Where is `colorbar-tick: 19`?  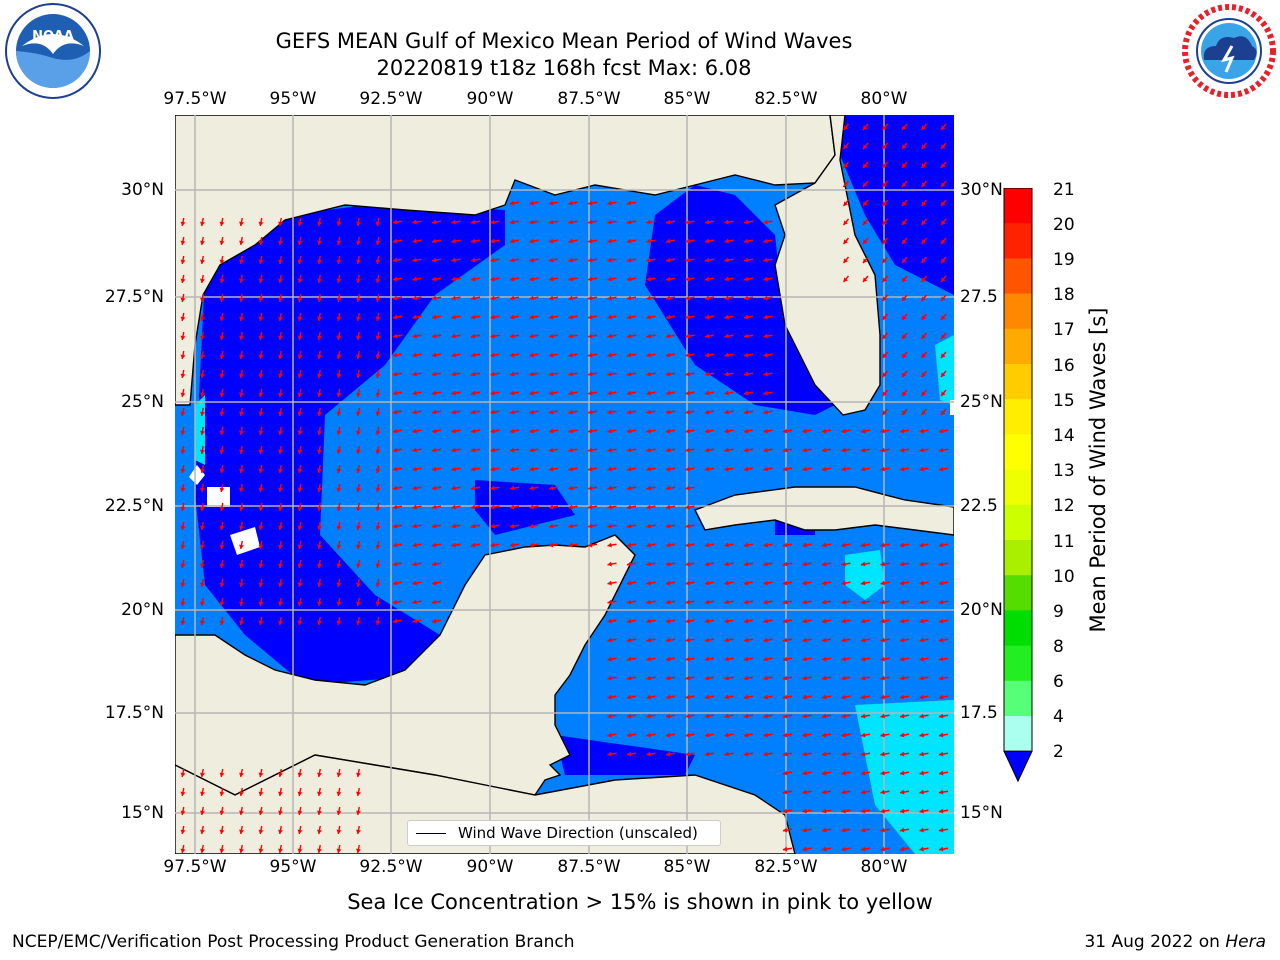
colorbar-tick: 19 is located at coordinates (1064, 260).